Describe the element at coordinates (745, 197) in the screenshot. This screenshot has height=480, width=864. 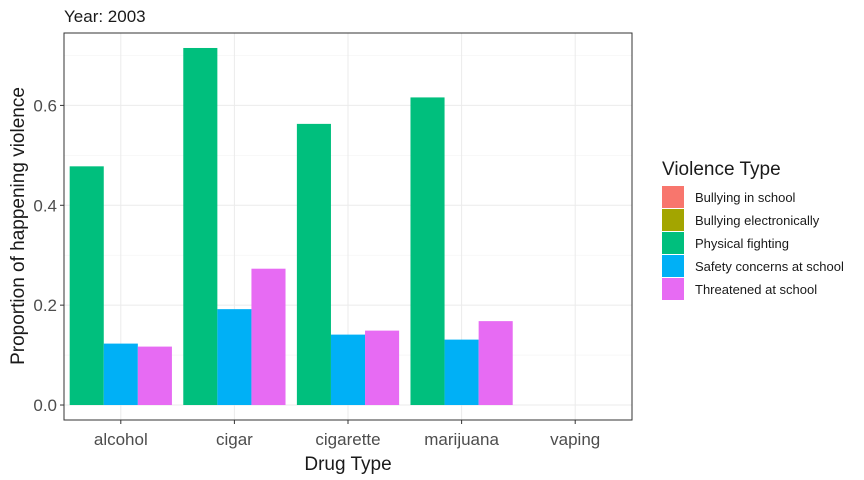
I see `legend-label: Bullying in school` at that location.